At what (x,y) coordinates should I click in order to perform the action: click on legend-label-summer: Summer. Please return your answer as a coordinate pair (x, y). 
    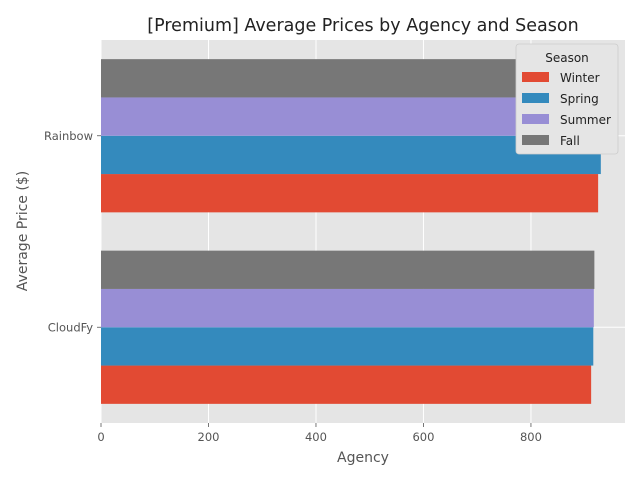
    Looking at the image, I should click on (585, 120).